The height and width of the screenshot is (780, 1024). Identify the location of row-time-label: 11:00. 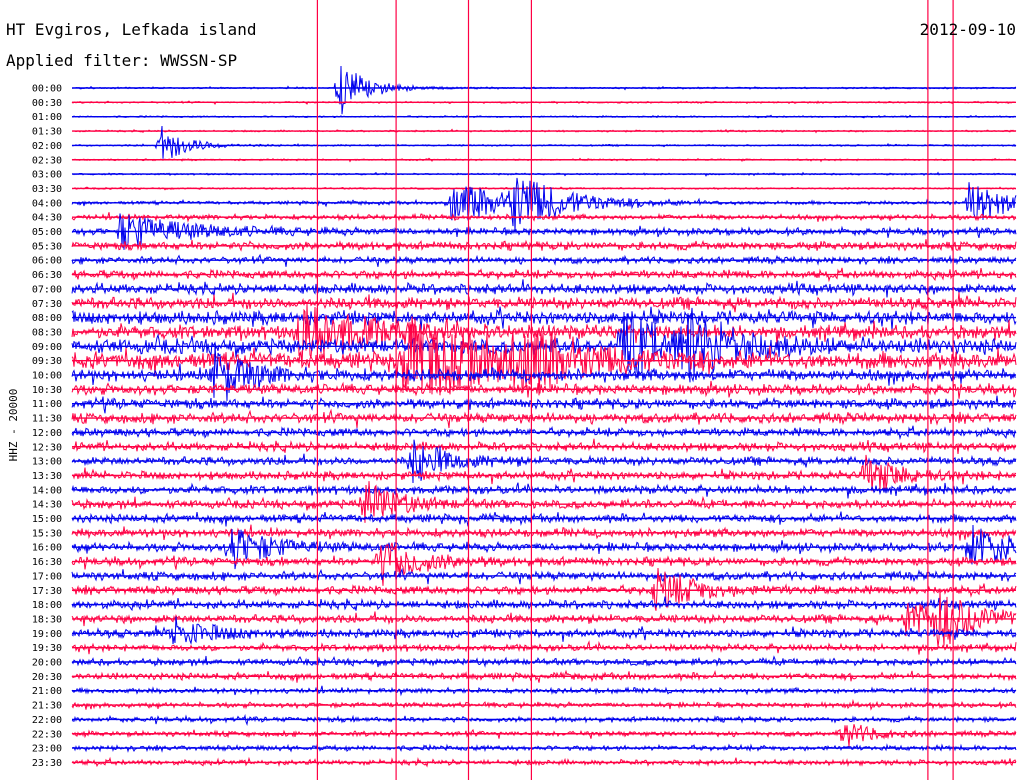
(47, 404).